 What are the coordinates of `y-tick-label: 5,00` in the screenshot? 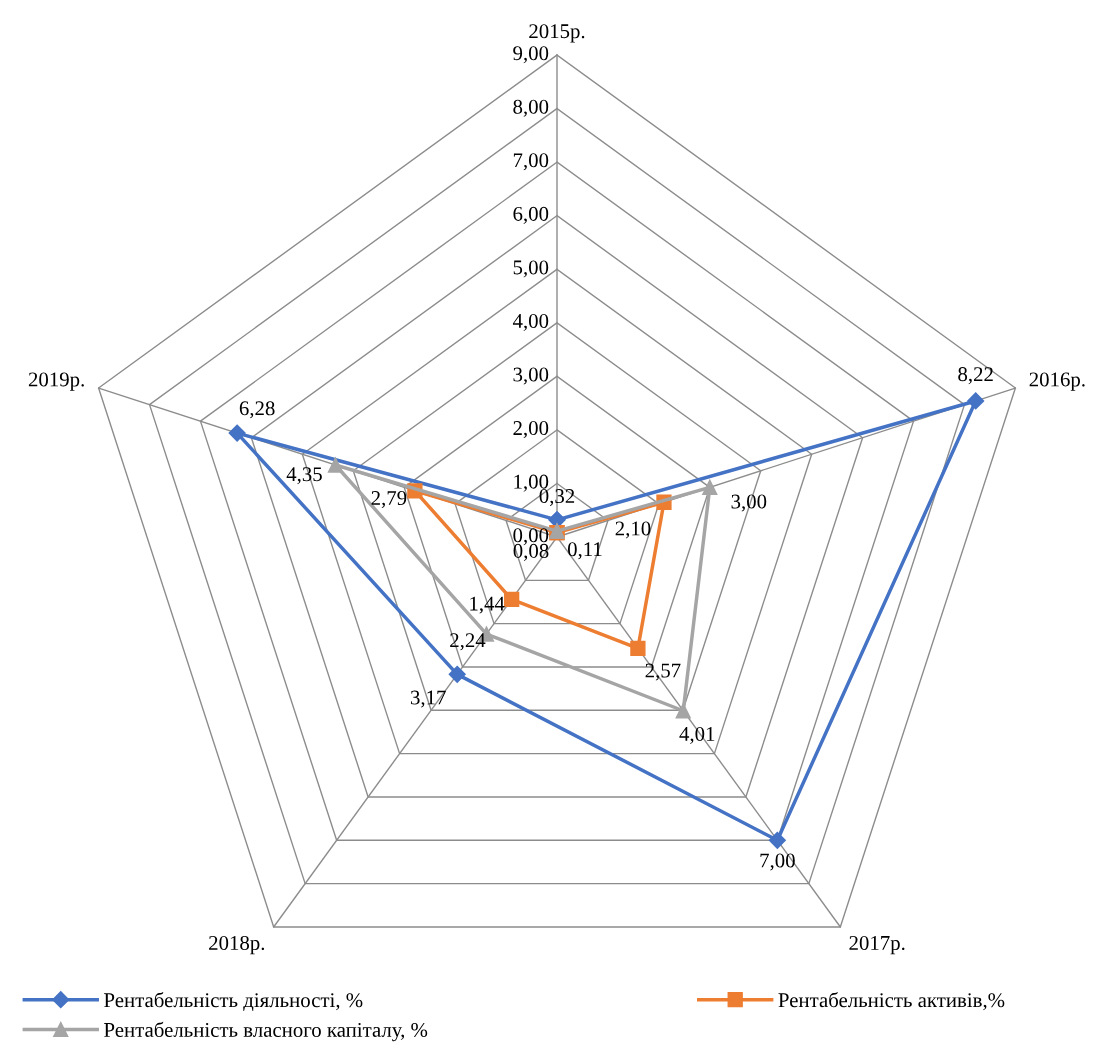 It's located at (531, 269).